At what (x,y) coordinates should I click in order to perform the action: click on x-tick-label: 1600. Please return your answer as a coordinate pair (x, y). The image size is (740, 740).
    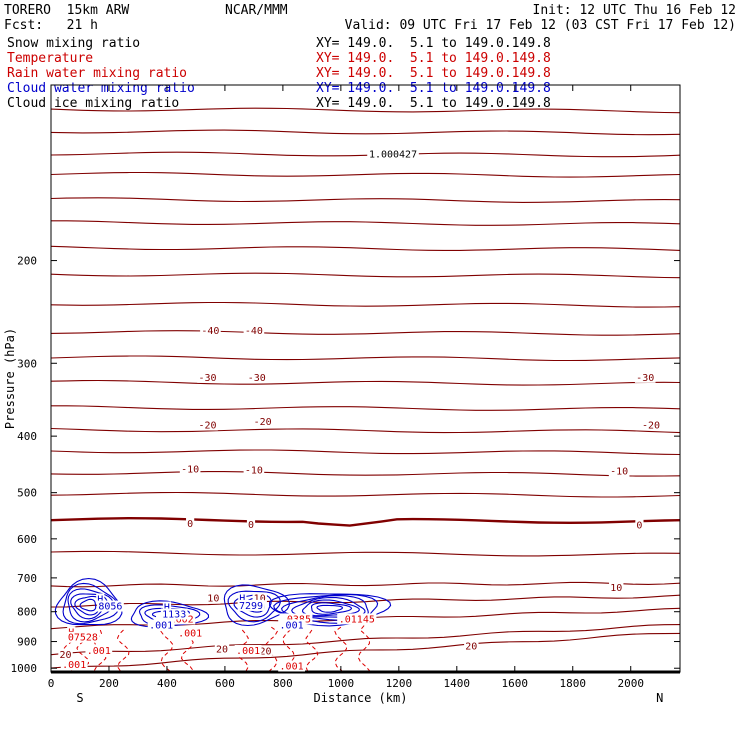
    Looking at the image, I should click on (515, 683).